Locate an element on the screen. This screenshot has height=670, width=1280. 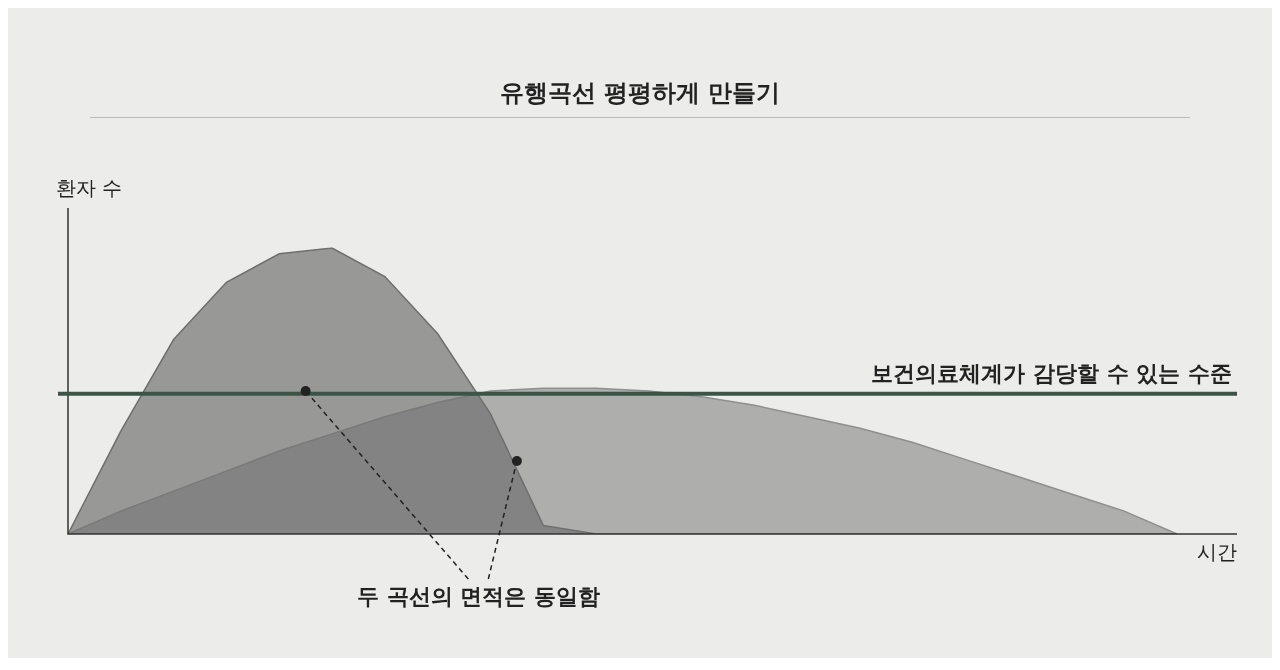
text: 두 곡선의 면적은 동일함 is located at coordinates (478, 596).